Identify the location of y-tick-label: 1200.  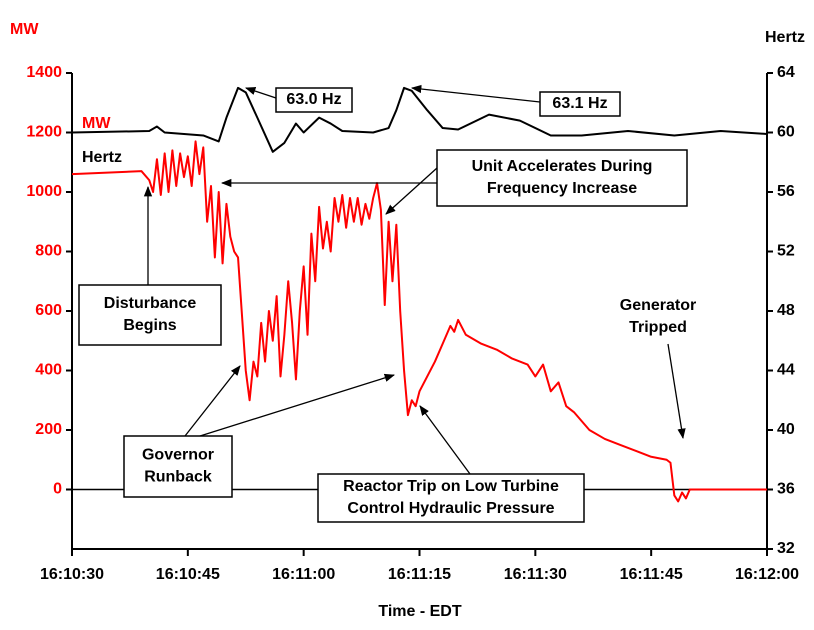
(44, 132).